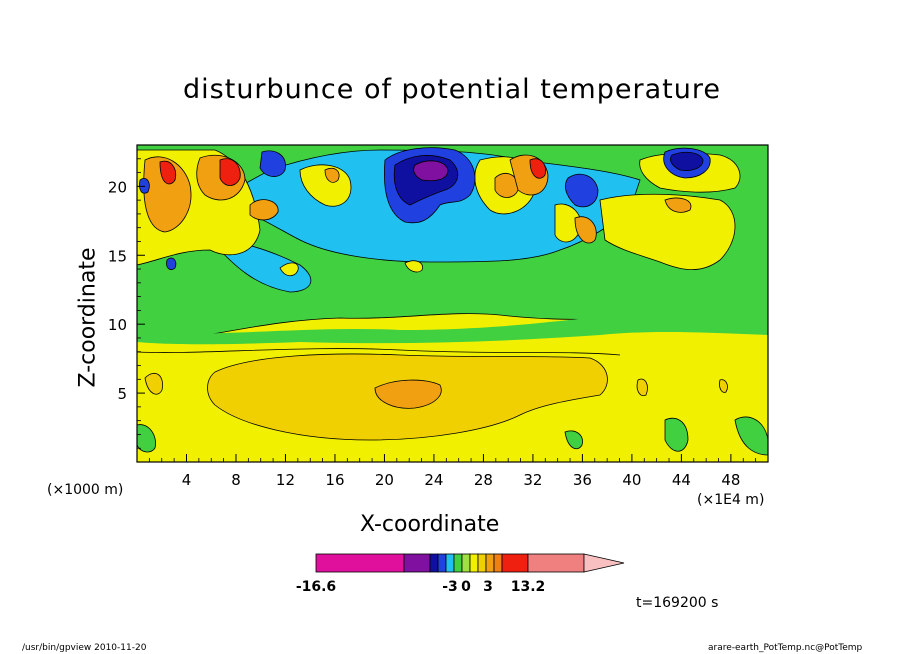 The image size is (904, 654). Describe the element at coordinates (85, 490) in the screenshot. I see `x-unit-left: (×1000 m)` at that location.